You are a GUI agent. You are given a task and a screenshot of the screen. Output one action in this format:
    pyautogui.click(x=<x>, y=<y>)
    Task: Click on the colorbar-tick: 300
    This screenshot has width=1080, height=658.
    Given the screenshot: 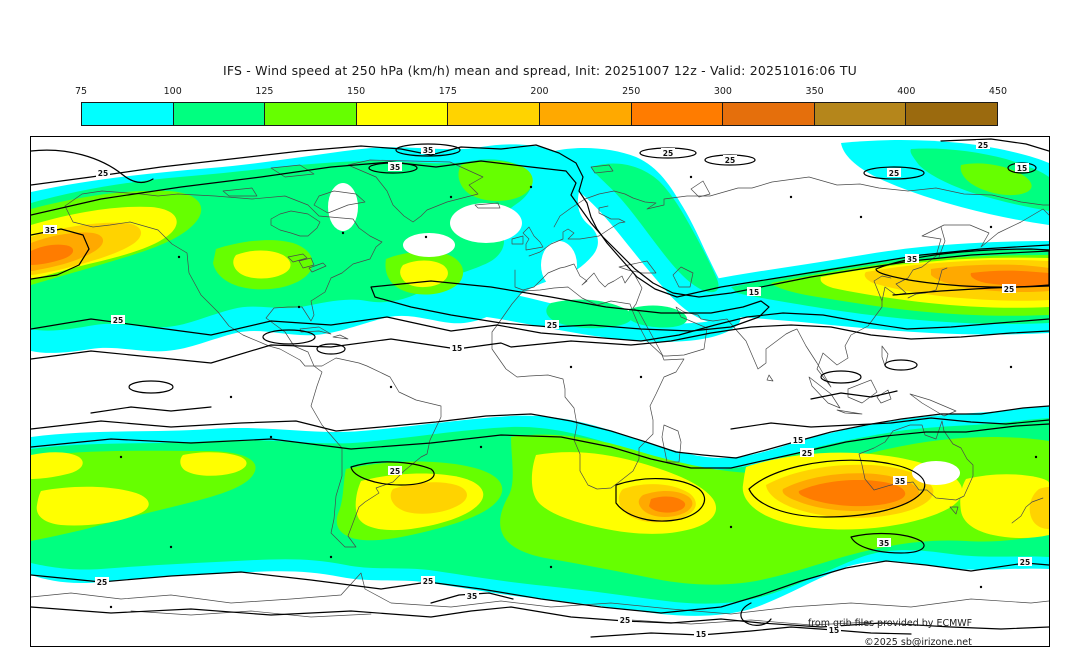 What is the action you would take?
    pyautogui.click(x=722, y=91)
    